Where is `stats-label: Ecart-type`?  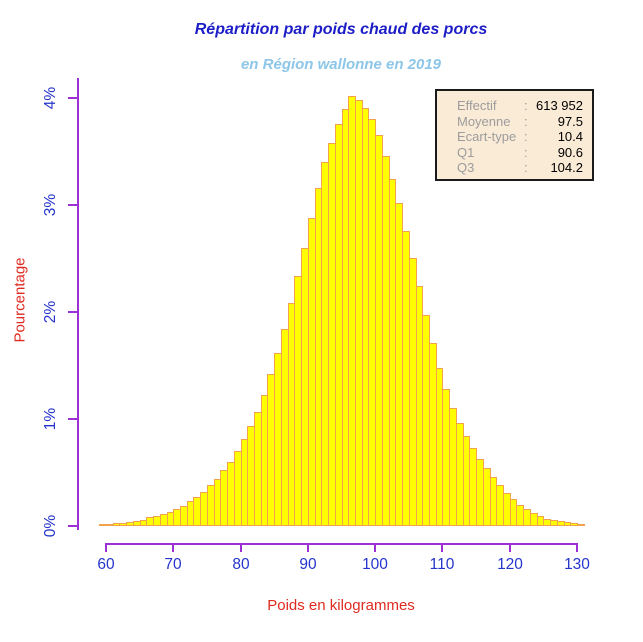 stats-label: Ecart-type is located at coordinates (487, 137).